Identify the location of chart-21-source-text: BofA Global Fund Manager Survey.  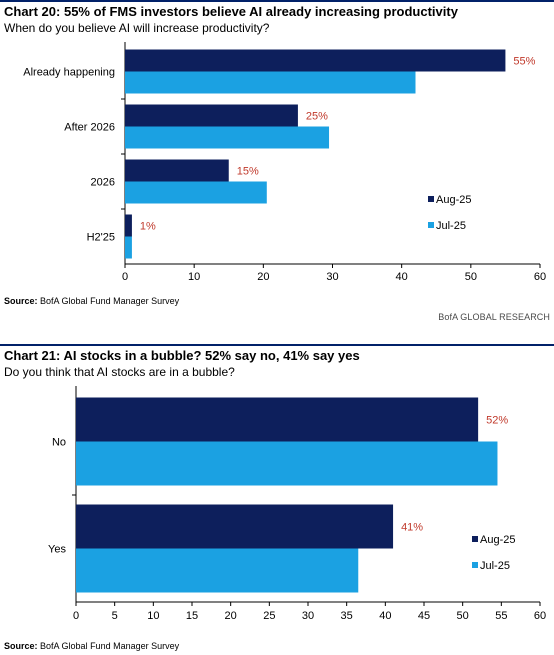
(110, 646).